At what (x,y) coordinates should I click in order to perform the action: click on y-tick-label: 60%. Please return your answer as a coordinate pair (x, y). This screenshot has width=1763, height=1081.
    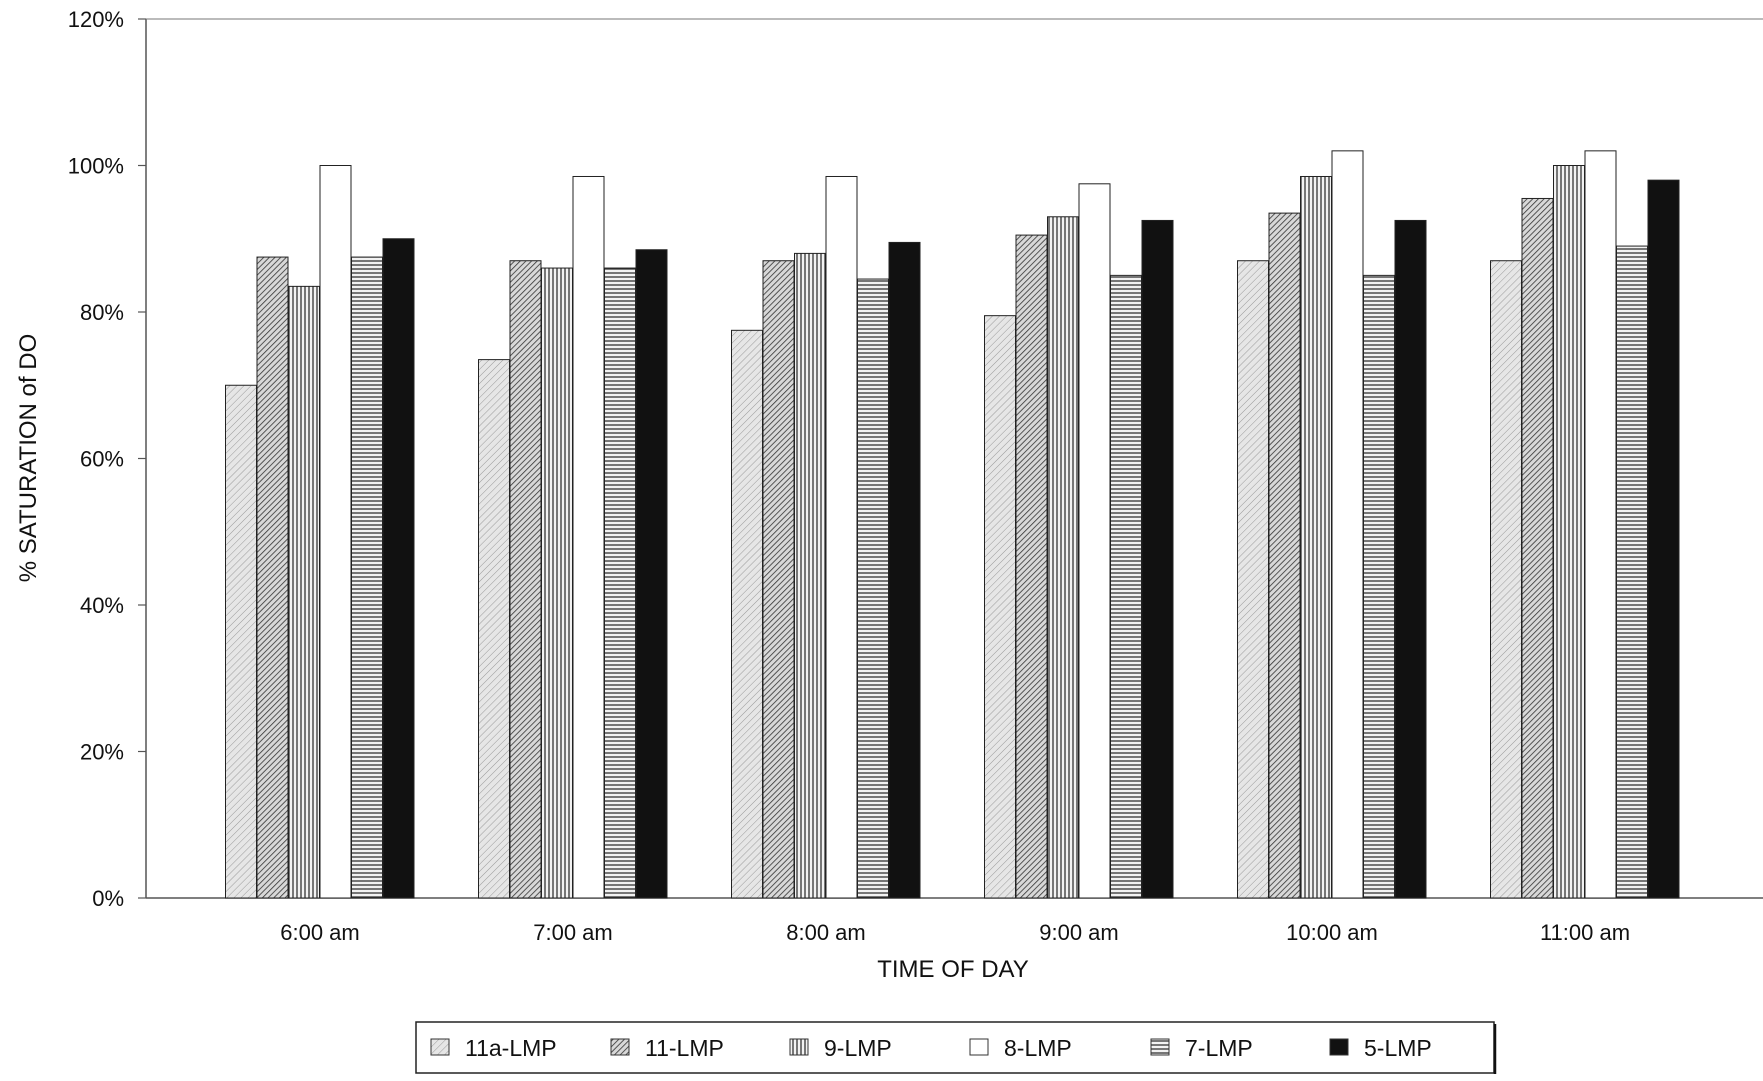
    Looking at the image, I should click on (102, 459).